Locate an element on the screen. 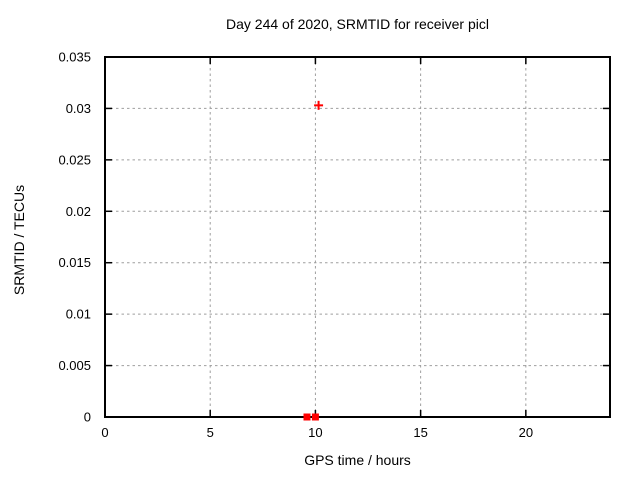 This screenshot has width=640, height=480. y-tick-label: 0.015 is located at coordinates (74, 262).